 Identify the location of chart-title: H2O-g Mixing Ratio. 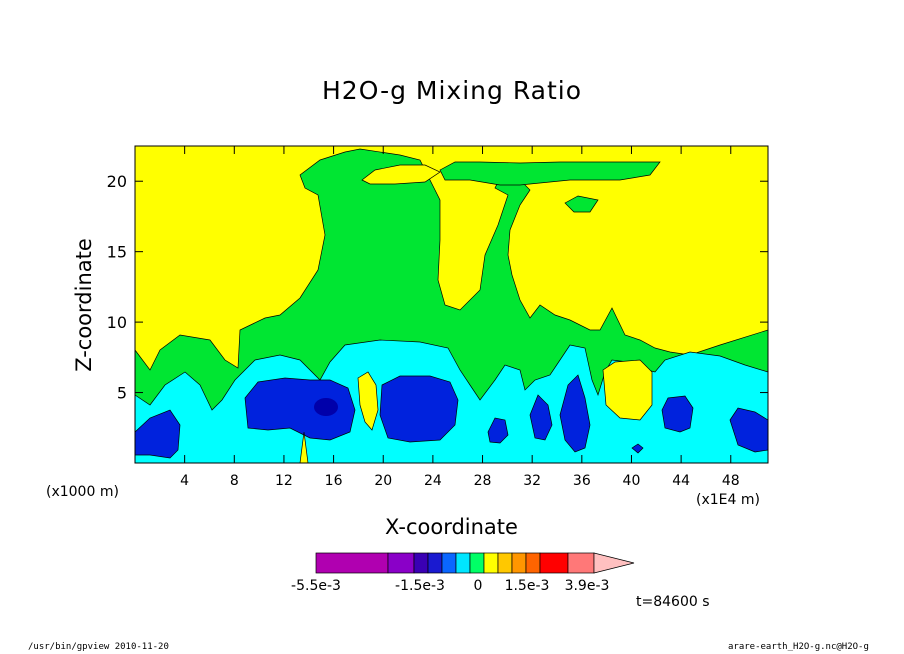
(452, 90).